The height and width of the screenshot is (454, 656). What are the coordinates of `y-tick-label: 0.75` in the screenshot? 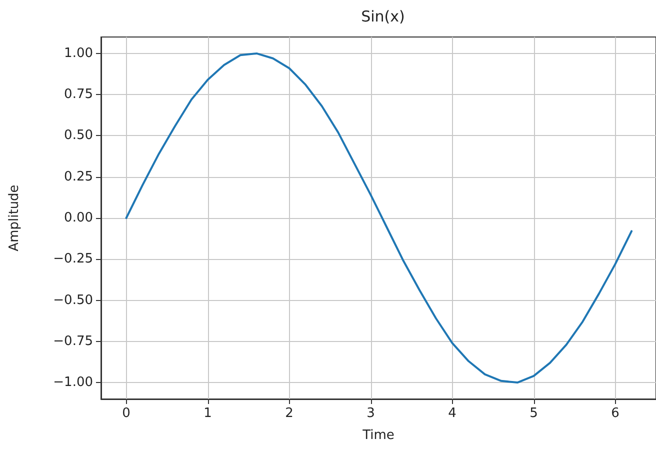 It's located at (78, 94).